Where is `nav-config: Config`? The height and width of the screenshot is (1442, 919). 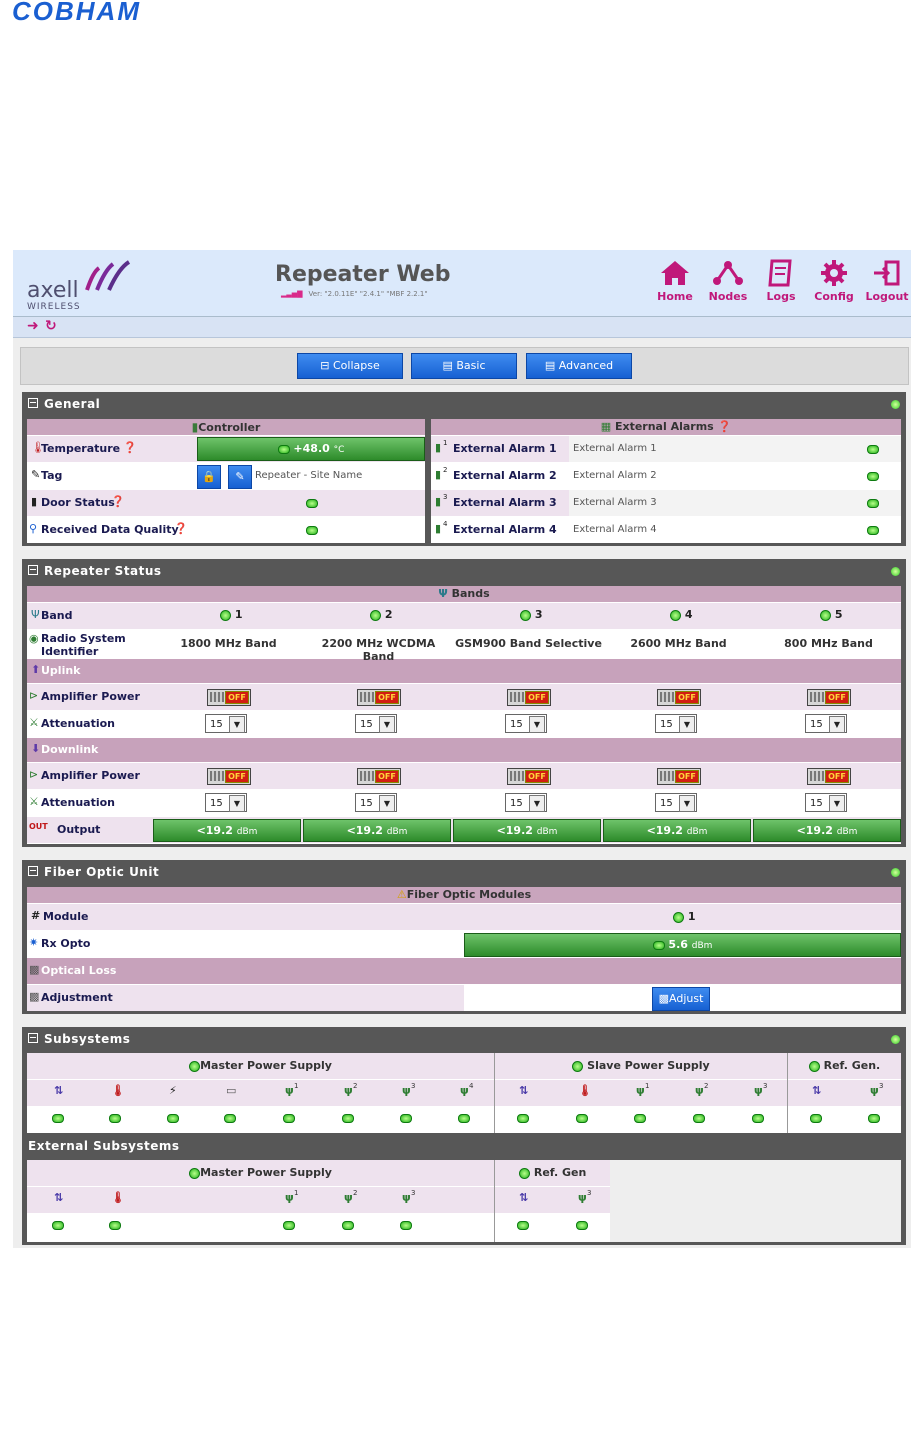 nav-config: Config is located at coordinates (834, 280).